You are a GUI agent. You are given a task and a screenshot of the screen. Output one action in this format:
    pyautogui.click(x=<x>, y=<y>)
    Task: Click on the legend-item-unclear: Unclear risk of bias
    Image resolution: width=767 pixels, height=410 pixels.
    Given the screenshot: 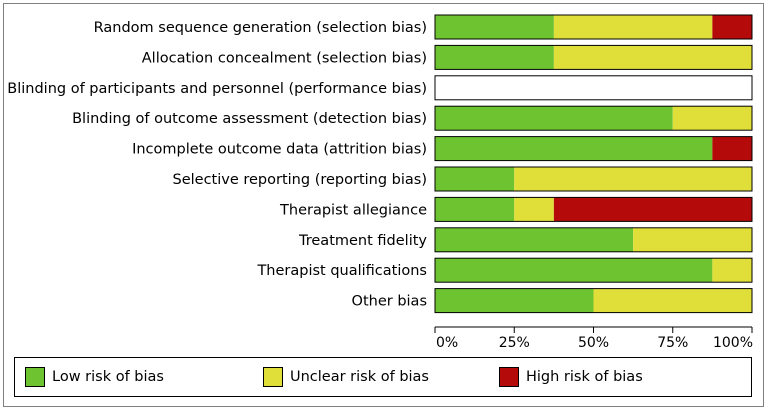 What is the action you would take?
    pyautogui.click(x=346, y=377)
    